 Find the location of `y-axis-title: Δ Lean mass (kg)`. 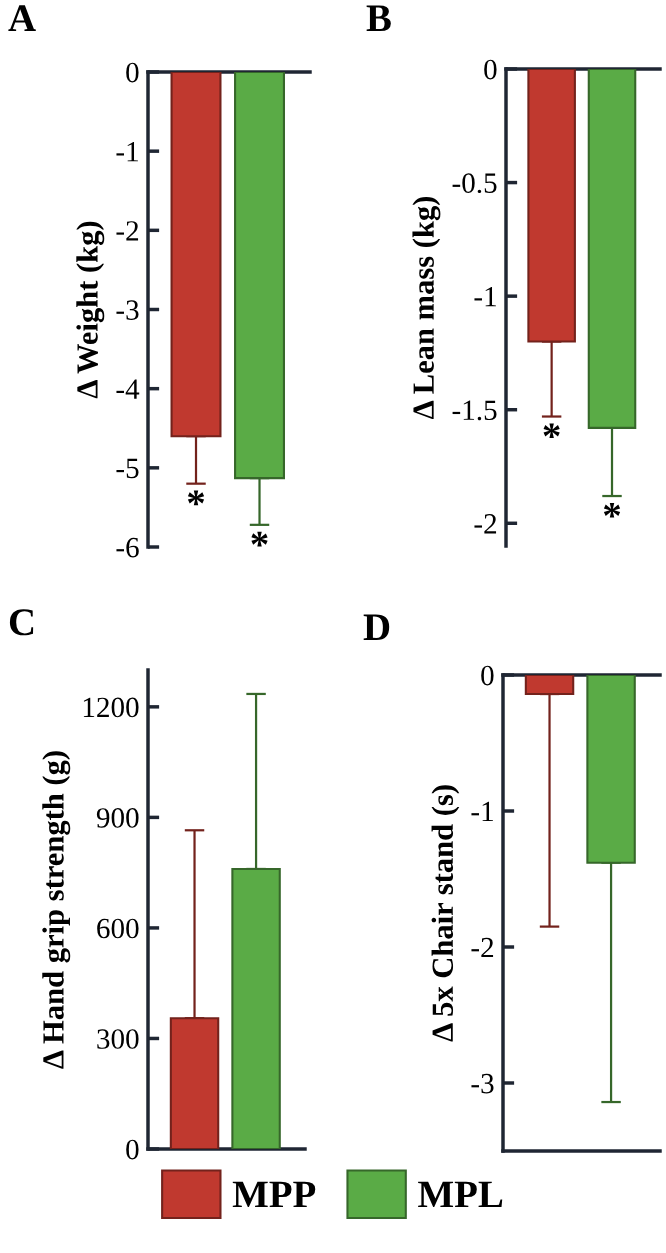

y-axis-title: Δ Lean mass (kg) is located at coordinates (426, 307).